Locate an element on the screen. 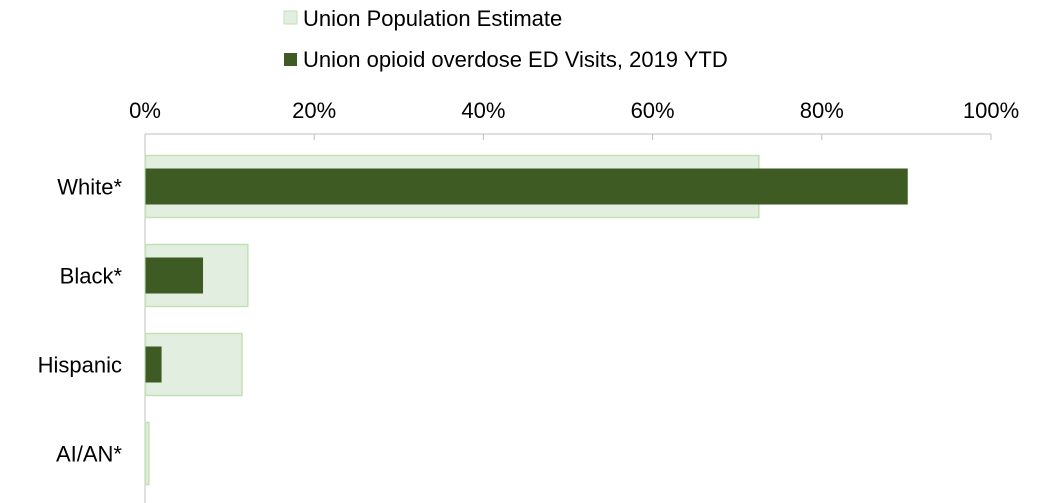  x-tick-label: 40% is located at coordinates (483, 110).